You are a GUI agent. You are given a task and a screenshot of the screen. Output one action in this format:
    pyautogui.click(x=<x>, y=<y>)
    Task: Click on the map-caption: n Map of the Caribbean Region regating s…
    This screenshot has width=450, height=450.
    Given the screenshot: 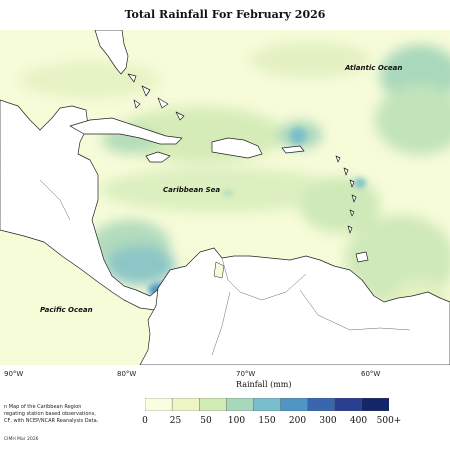 What is the action you would take?
    pyautogui.click(x=66, y=414)
    